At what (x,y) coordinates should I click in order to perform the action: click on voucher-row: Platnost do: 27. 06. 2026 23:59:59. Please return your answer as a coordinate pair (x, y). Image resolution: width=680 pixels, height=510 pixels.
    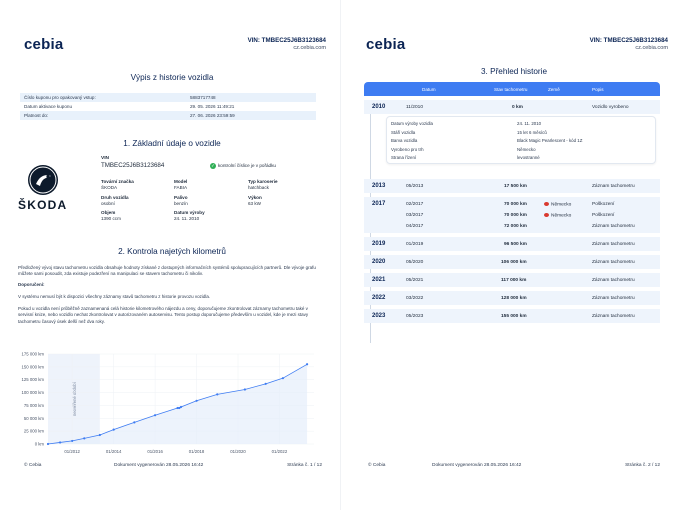
    Looking at the image, I should click on (168, 115).